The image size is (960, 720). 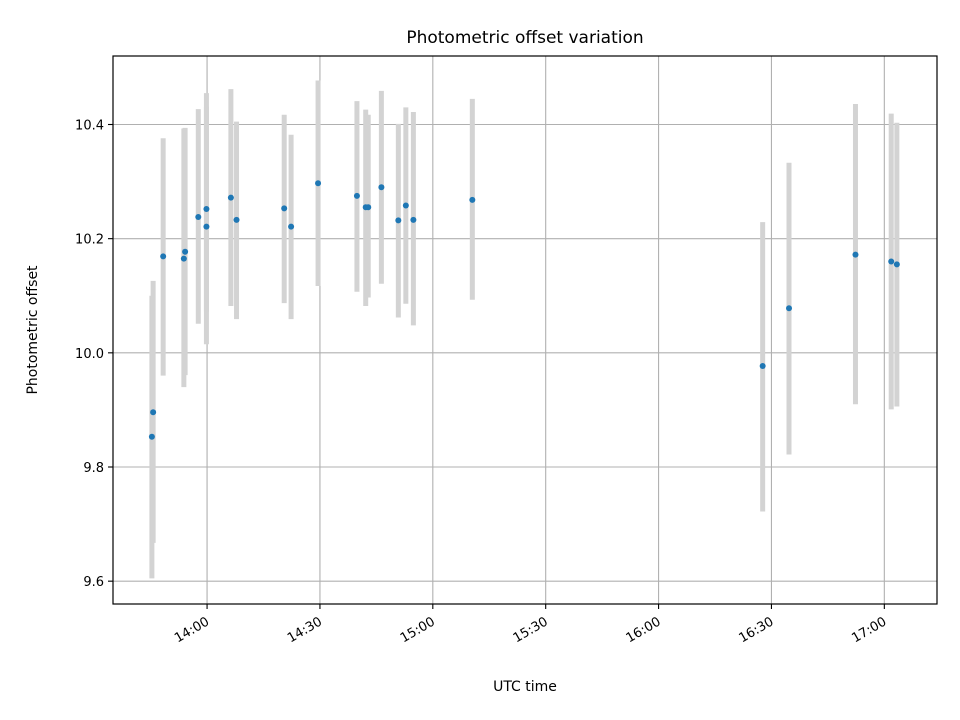 I want to click on y-axis-ticks: 9.6 9.8 10.0 10.2 10.4, so click(x=94, y=354).